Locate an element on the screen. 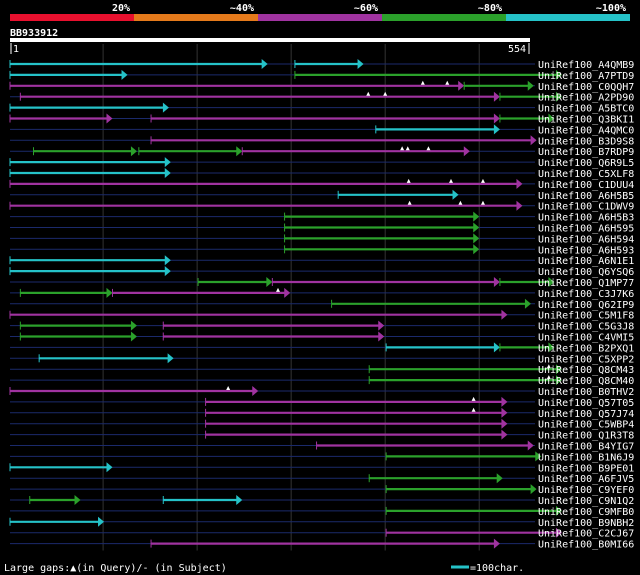 This screenshot has height=575, width=640. hit-row: UniRef100_A6H595 is located at coordinates (322, 228).